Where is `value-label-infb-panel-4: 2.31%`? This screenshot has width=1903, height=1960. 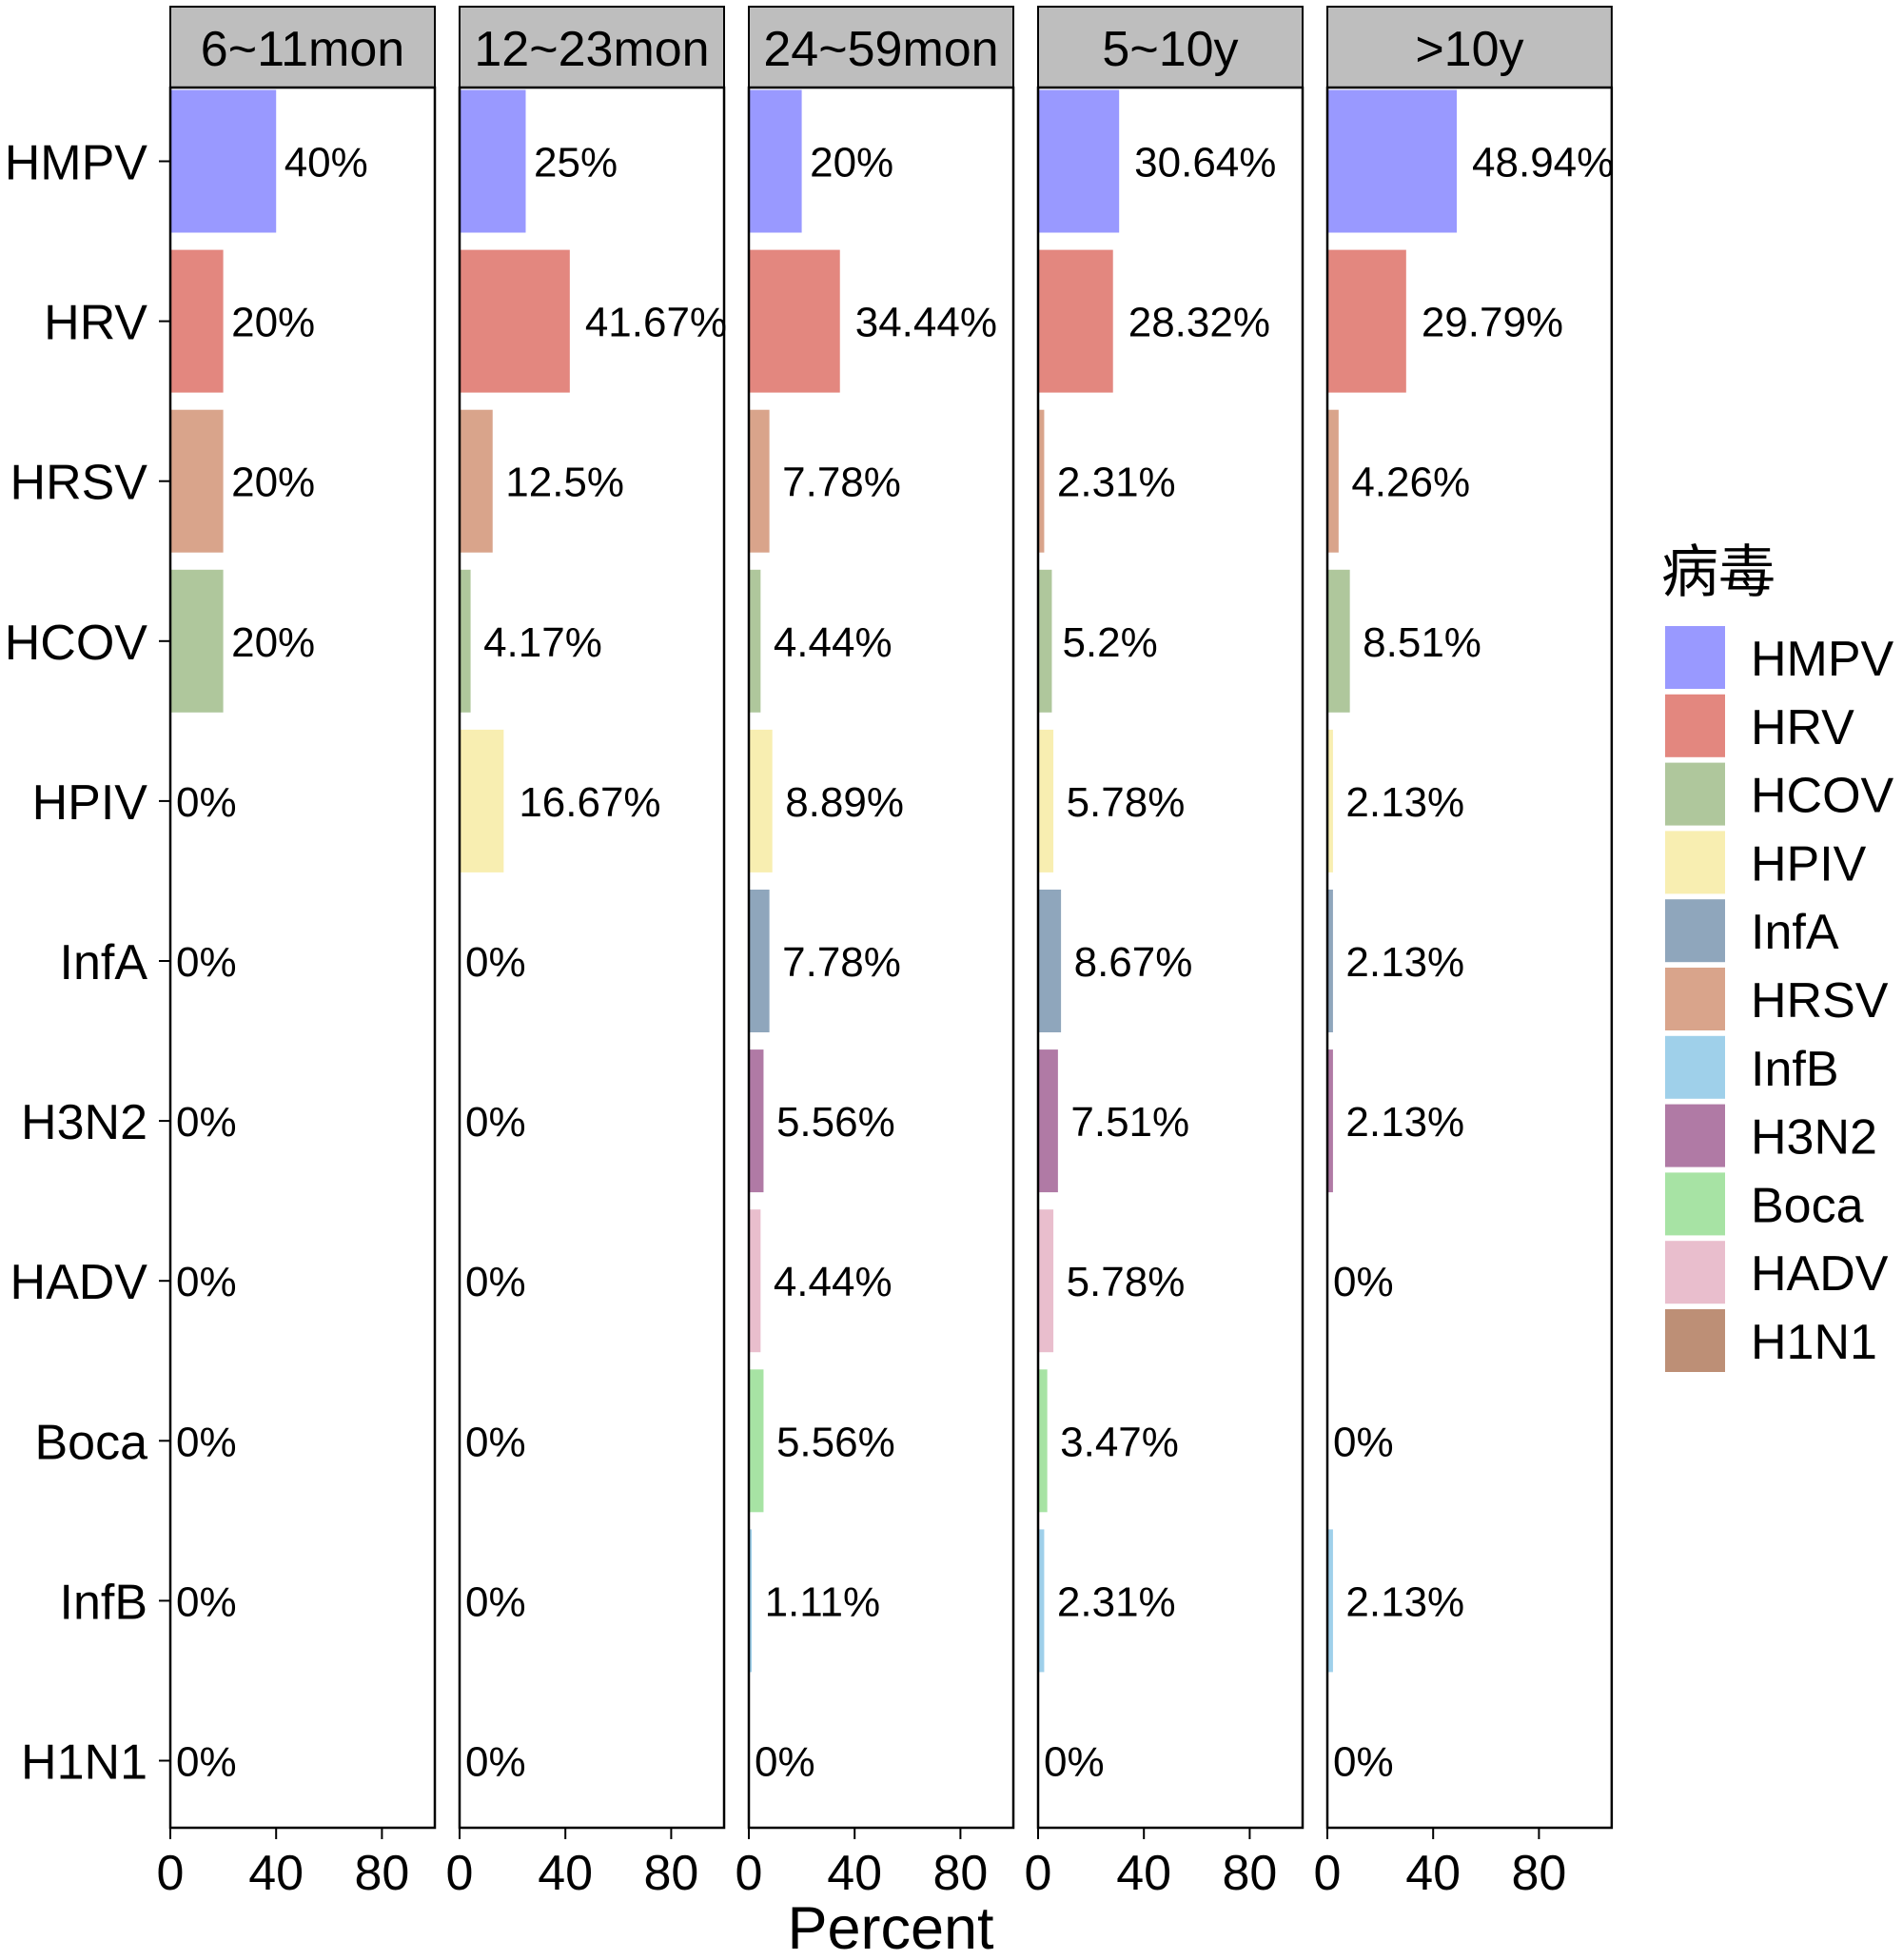
value-label-infb-panel-4: 2.31% is located at coordinates (1117, 1601).